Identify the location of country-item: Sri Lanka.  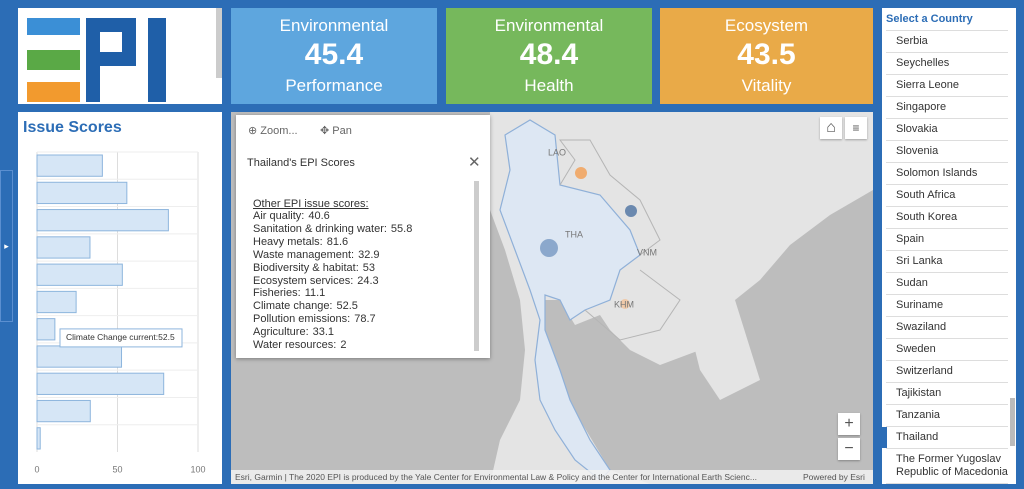
(947, 261).